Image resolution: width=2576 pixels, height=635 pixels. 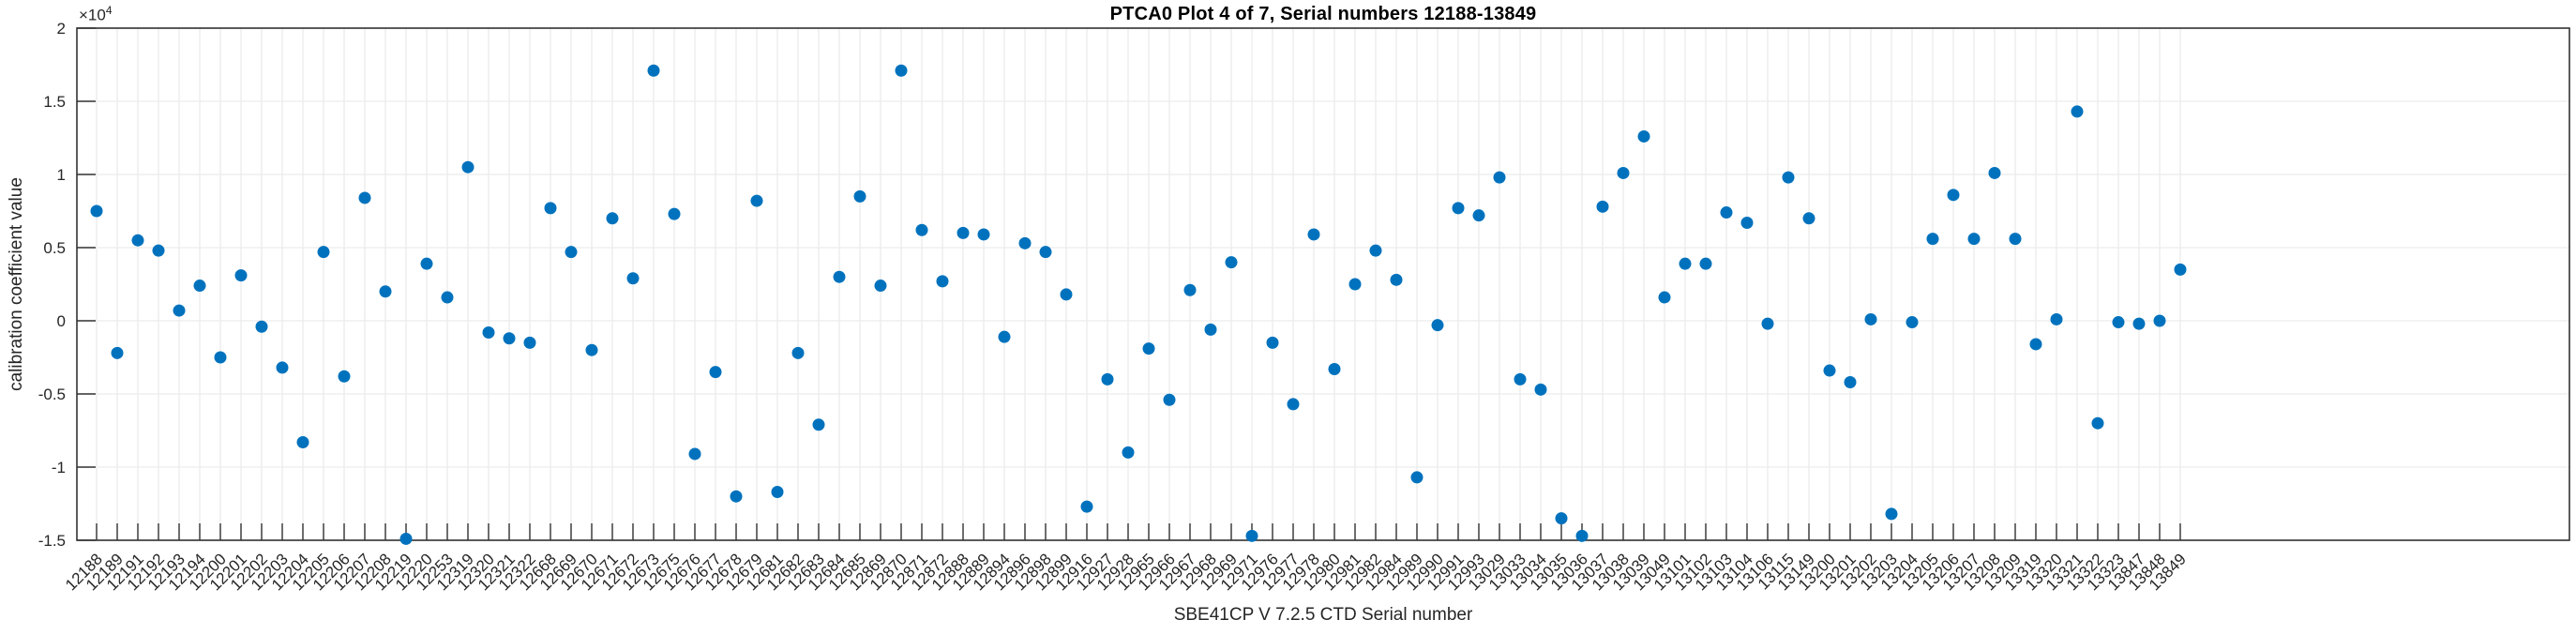 I want to click on y-exponent-base: ×10, so click(x=92, y=15).